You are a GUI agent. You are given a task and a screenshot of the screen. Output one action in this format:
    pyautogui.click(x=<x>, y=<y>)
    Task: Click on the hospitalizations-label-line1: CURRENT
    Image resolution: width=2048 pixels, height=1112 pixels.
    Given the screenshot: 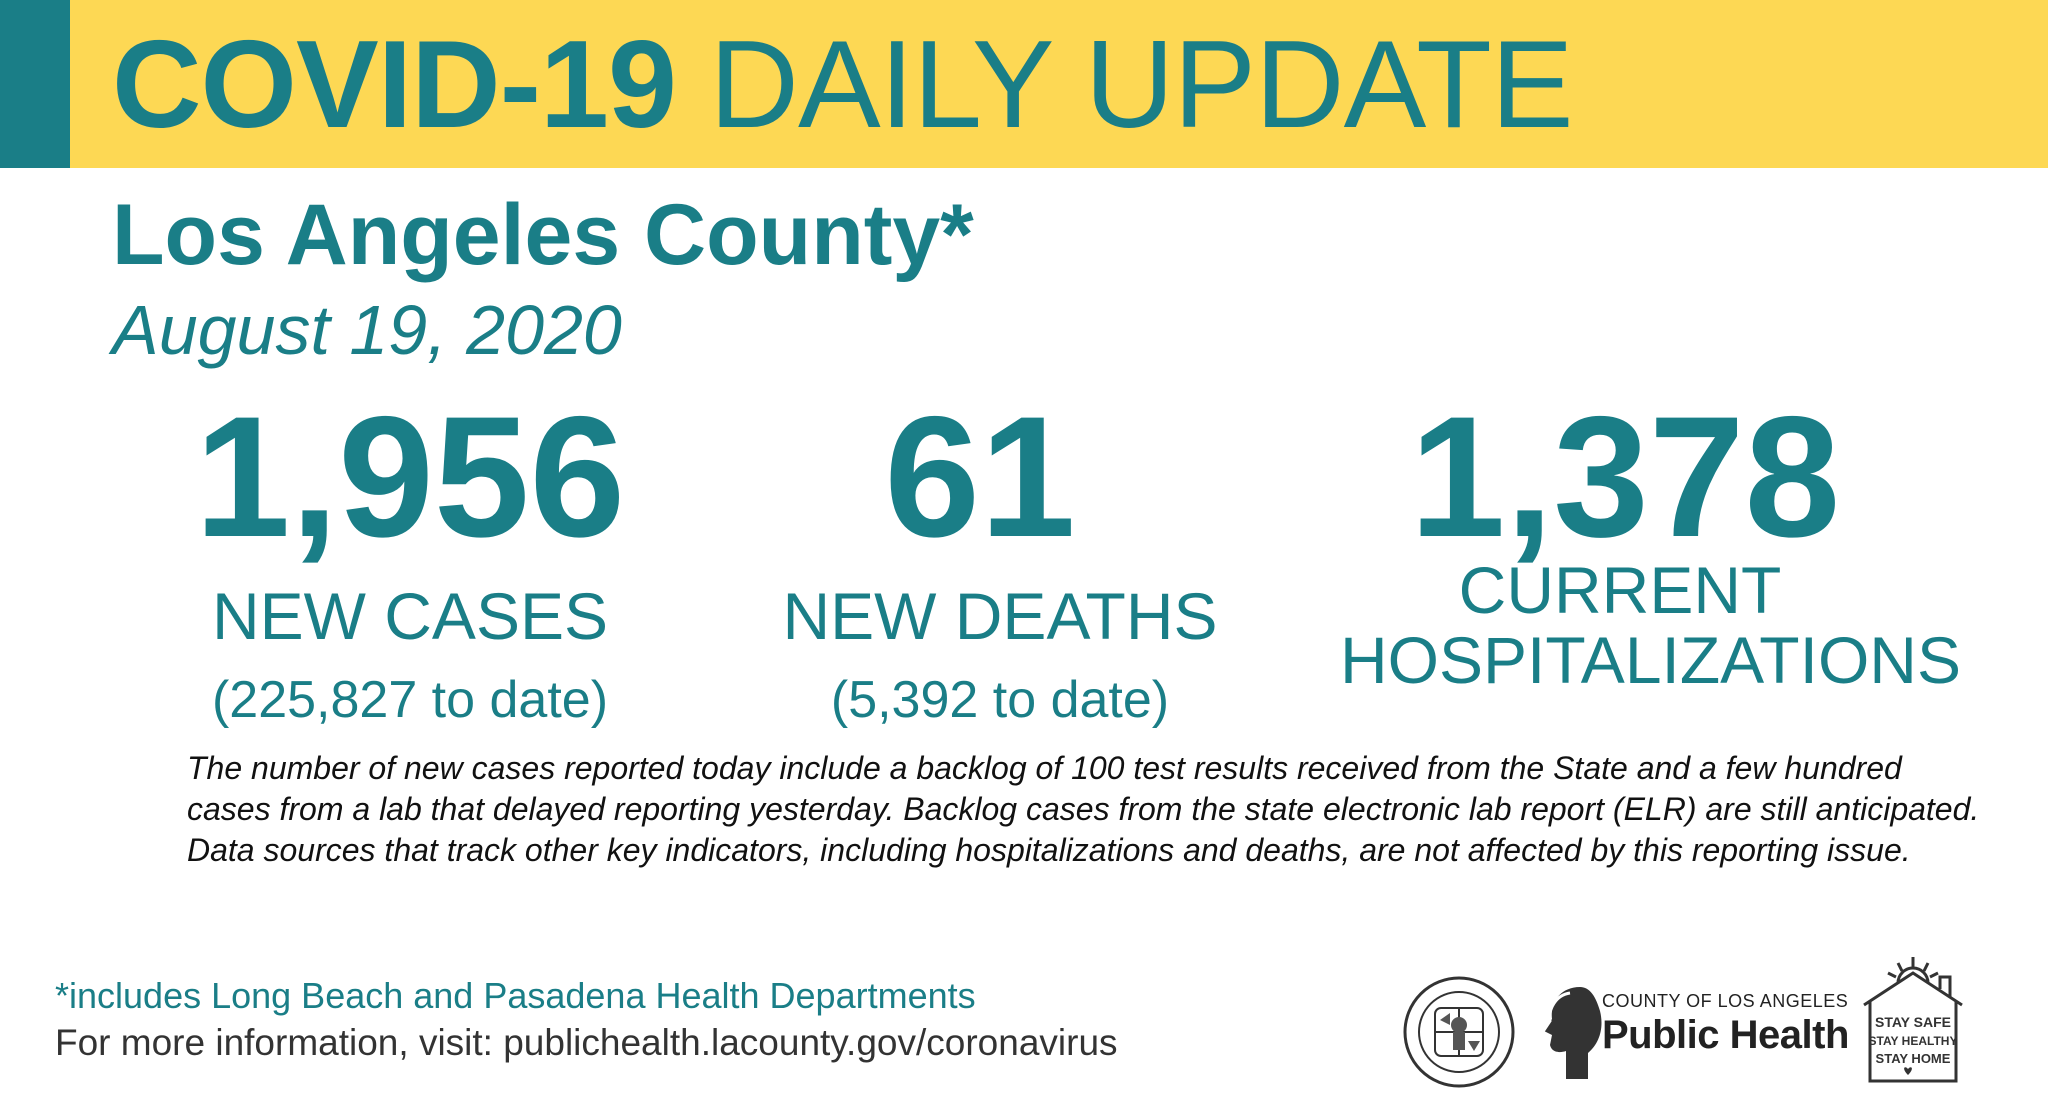 What is the action you would take?
    pyautogui.click(x=1620, y=590)
    